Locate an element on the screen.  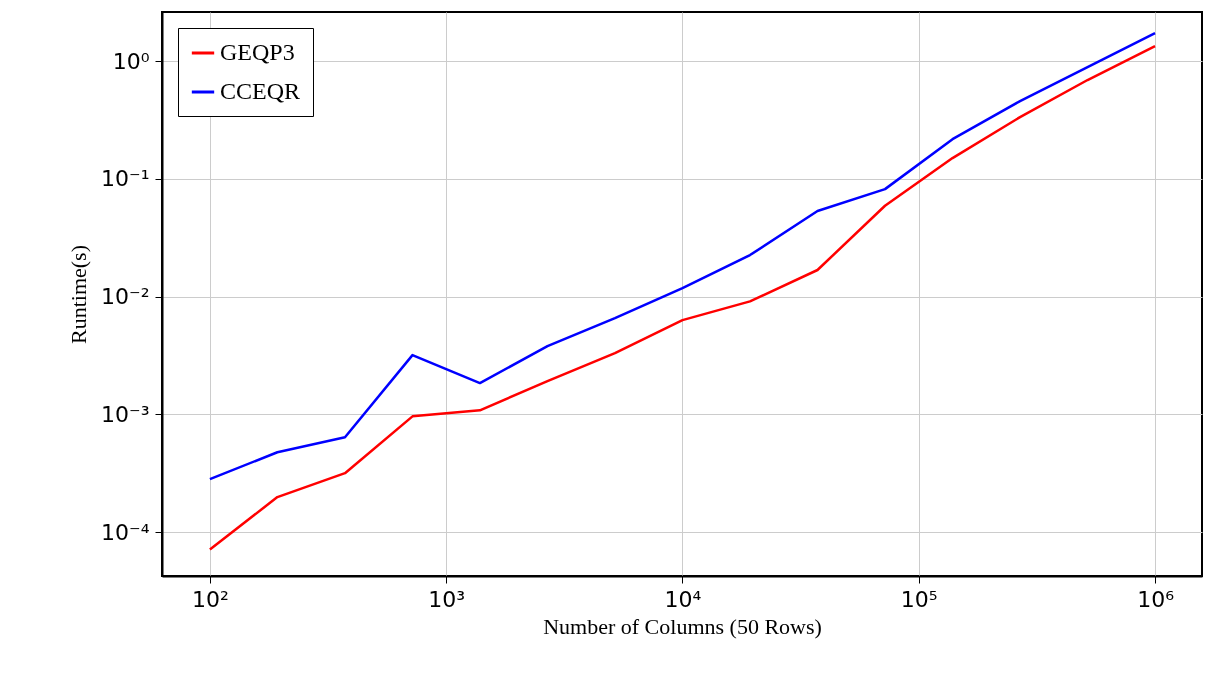
x-tick-label: 10² is located at coordinates (210, 599).